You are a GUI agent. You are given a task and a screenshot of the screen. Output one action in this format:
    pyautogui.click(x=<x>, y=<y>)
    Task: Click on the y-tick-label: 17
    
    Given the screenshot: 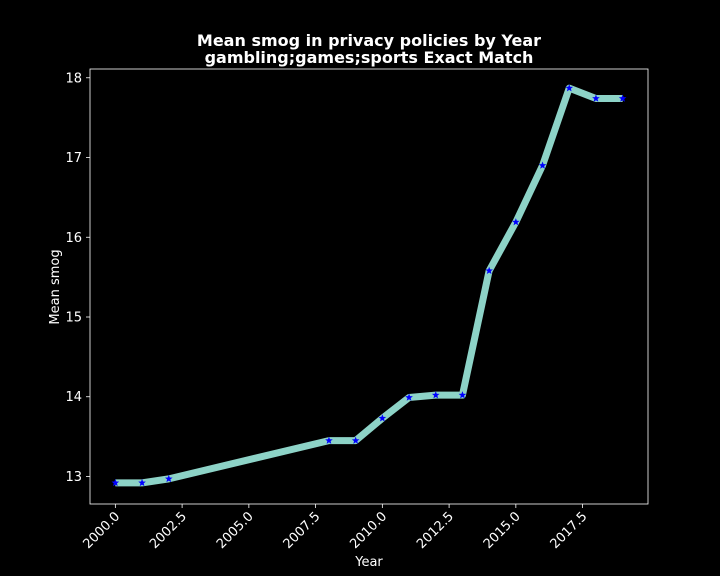 What is the action you would take?
    pyautogui.click(x=73, y=158)
    